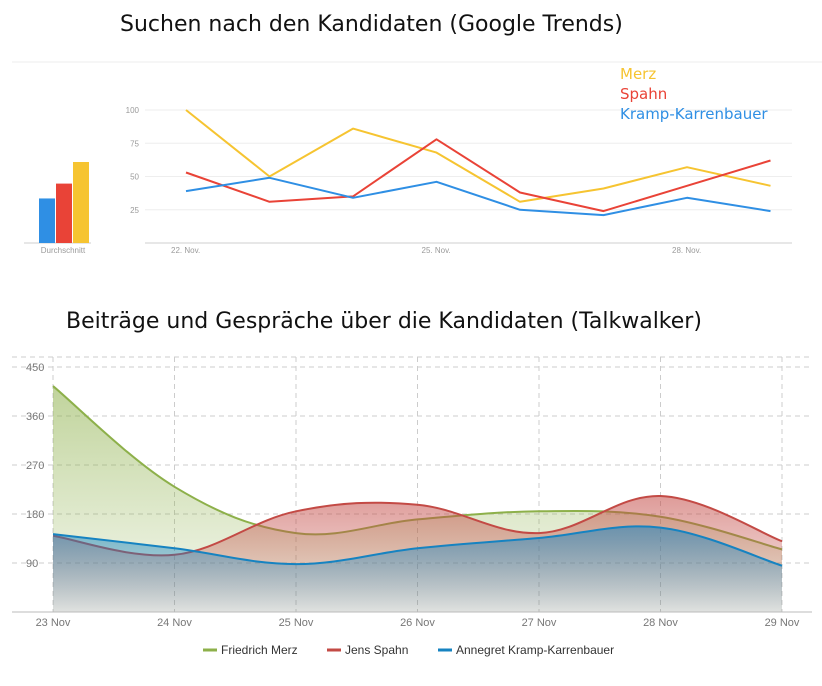  Describe the element at coordinates (436, 250) in the screenshot. I see `x-tick-label: 25. Nov.` at that location.